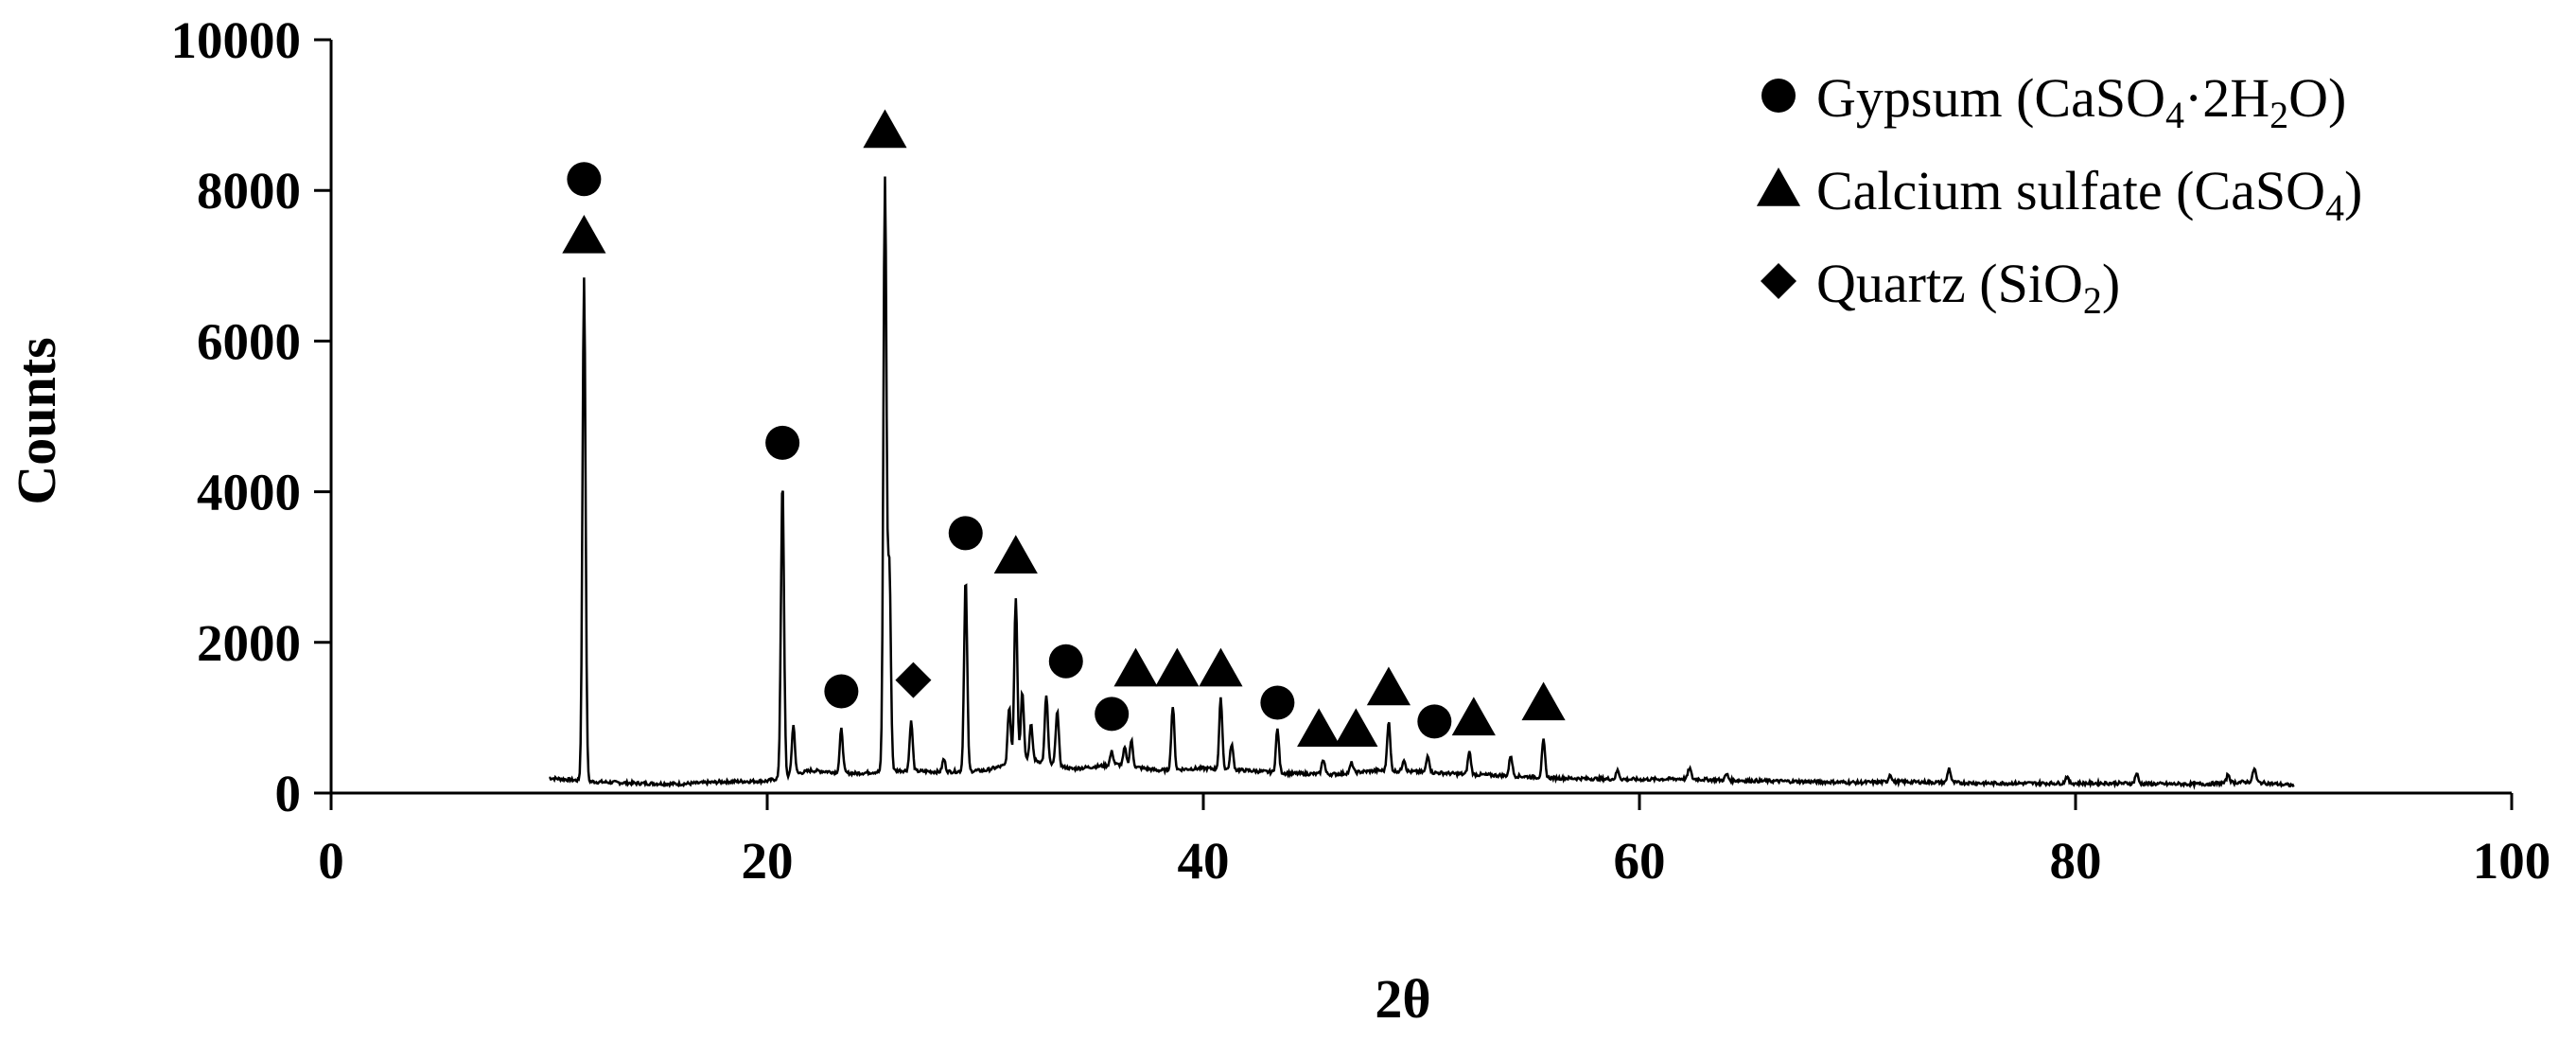  Describe the element at coordinates (331, 861) in the screenshot. I see `x-tick-label: 0` at that location.